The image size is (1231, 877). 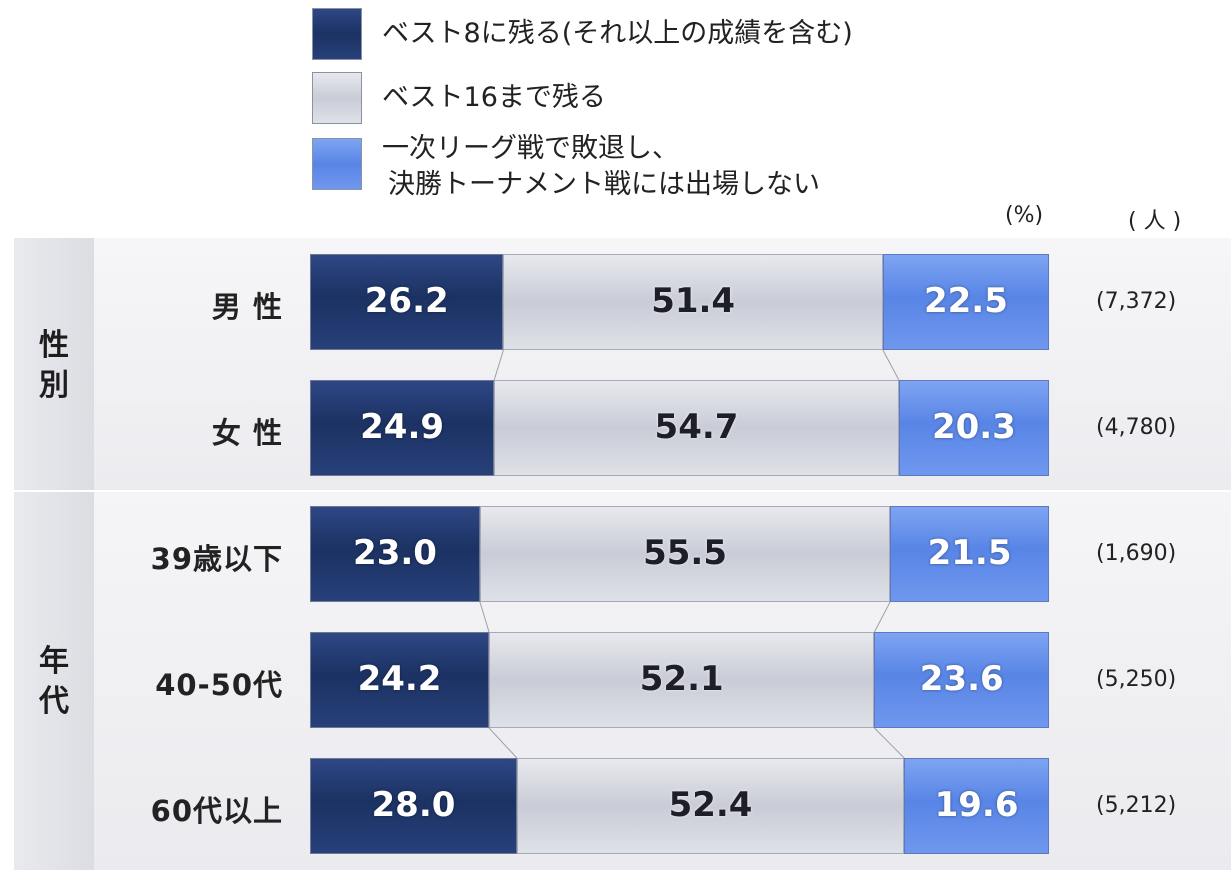 I want to click on age-tab, so click(x=54, y=681).